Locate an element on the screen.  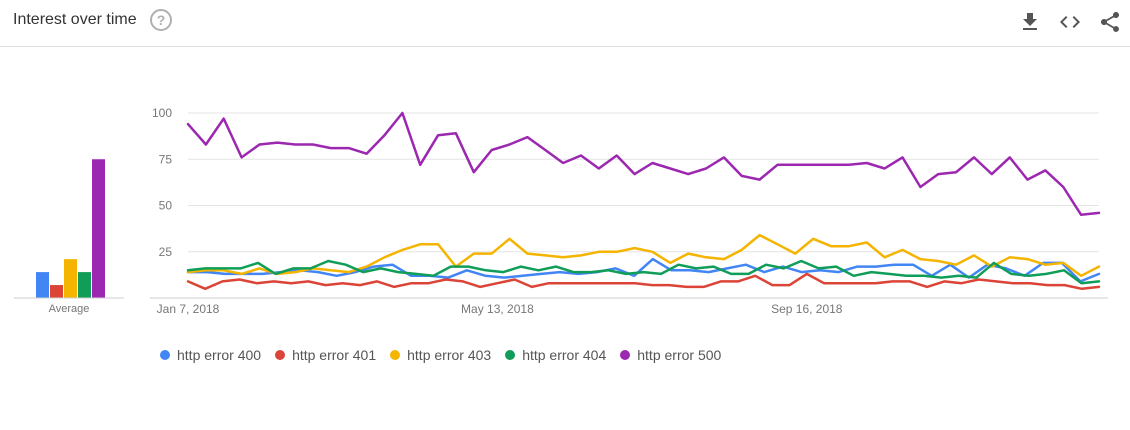
legend-label: http error 500 is located at coordinates (679, 355).